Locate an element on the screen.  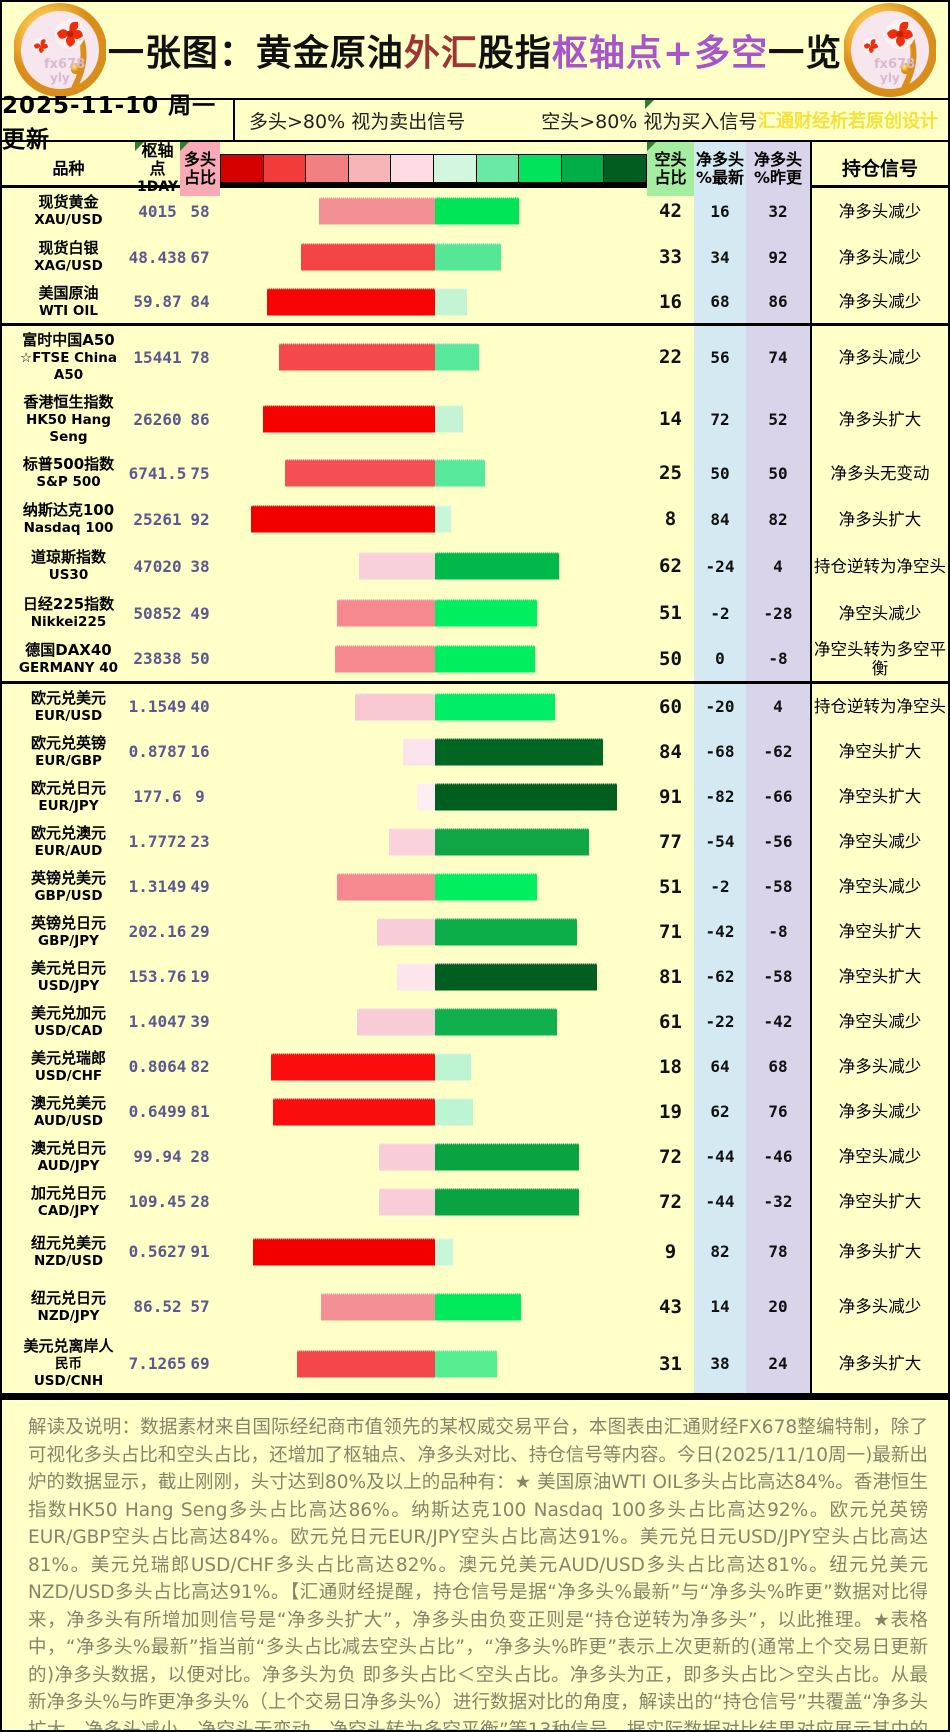
short-pct-value: 77 is located at coordinates (670, 841).